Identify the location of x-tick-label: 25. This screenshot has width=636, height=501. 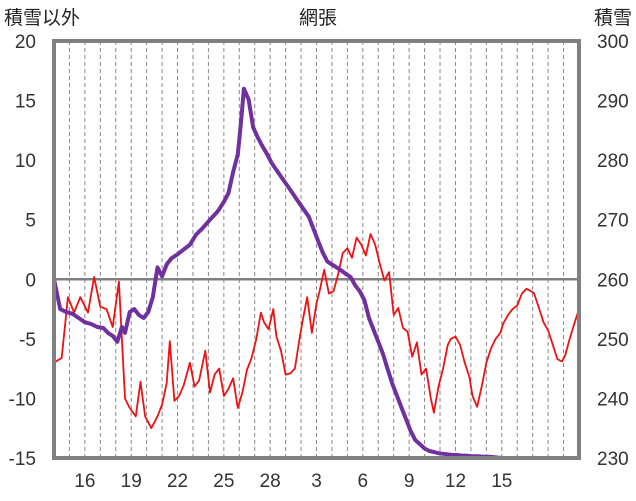
(223, 481).